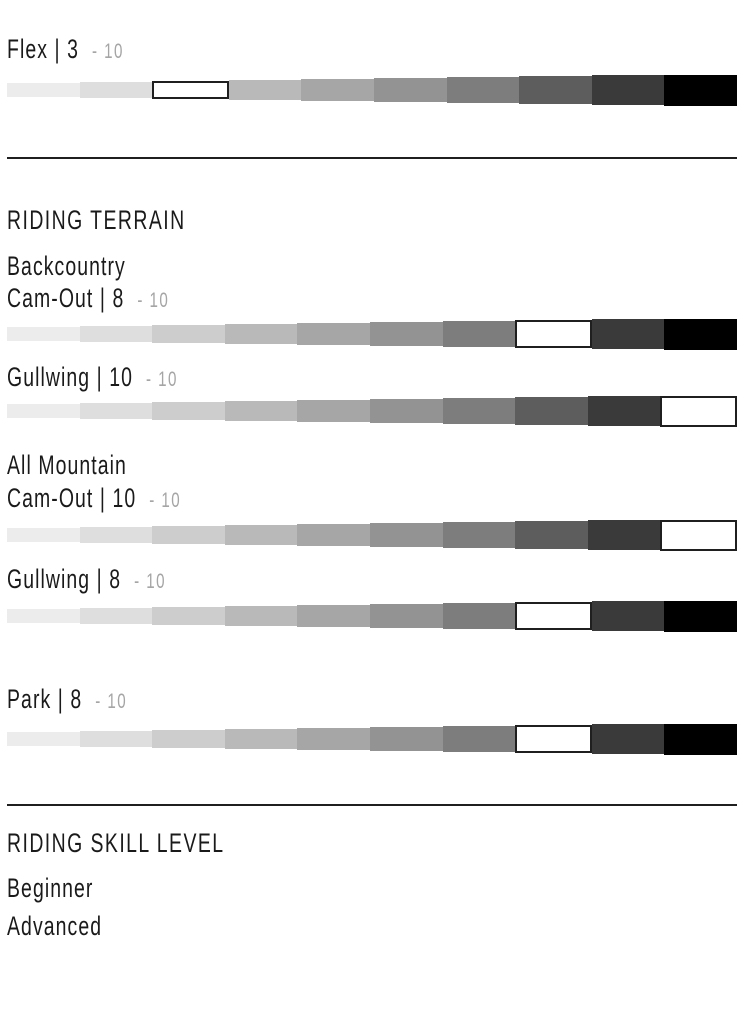 The height and width of the screenshot is (1036, 740). I want to click on rating-name: Flex, so click(28, 49).